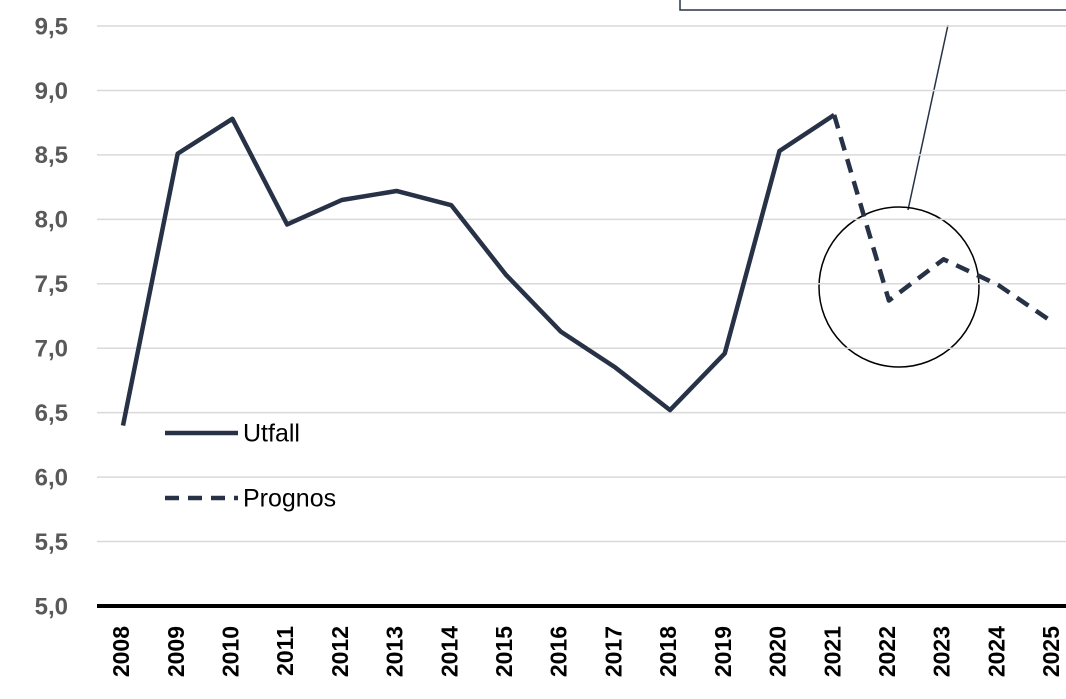 The height and width of the screenshot is (699, 1066). I want to click on x-tick-label: 2017, so click(613, 651).